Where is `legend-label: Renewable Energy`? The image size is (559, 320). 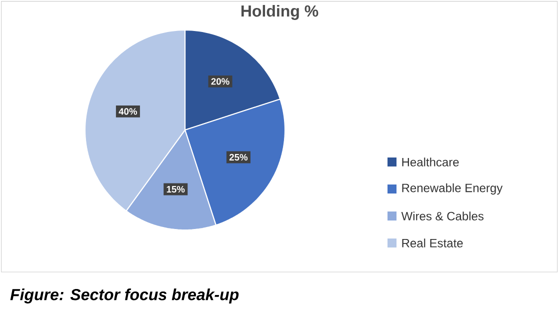
legend-label: Renewable Energy is located at coordinates (452, 189).